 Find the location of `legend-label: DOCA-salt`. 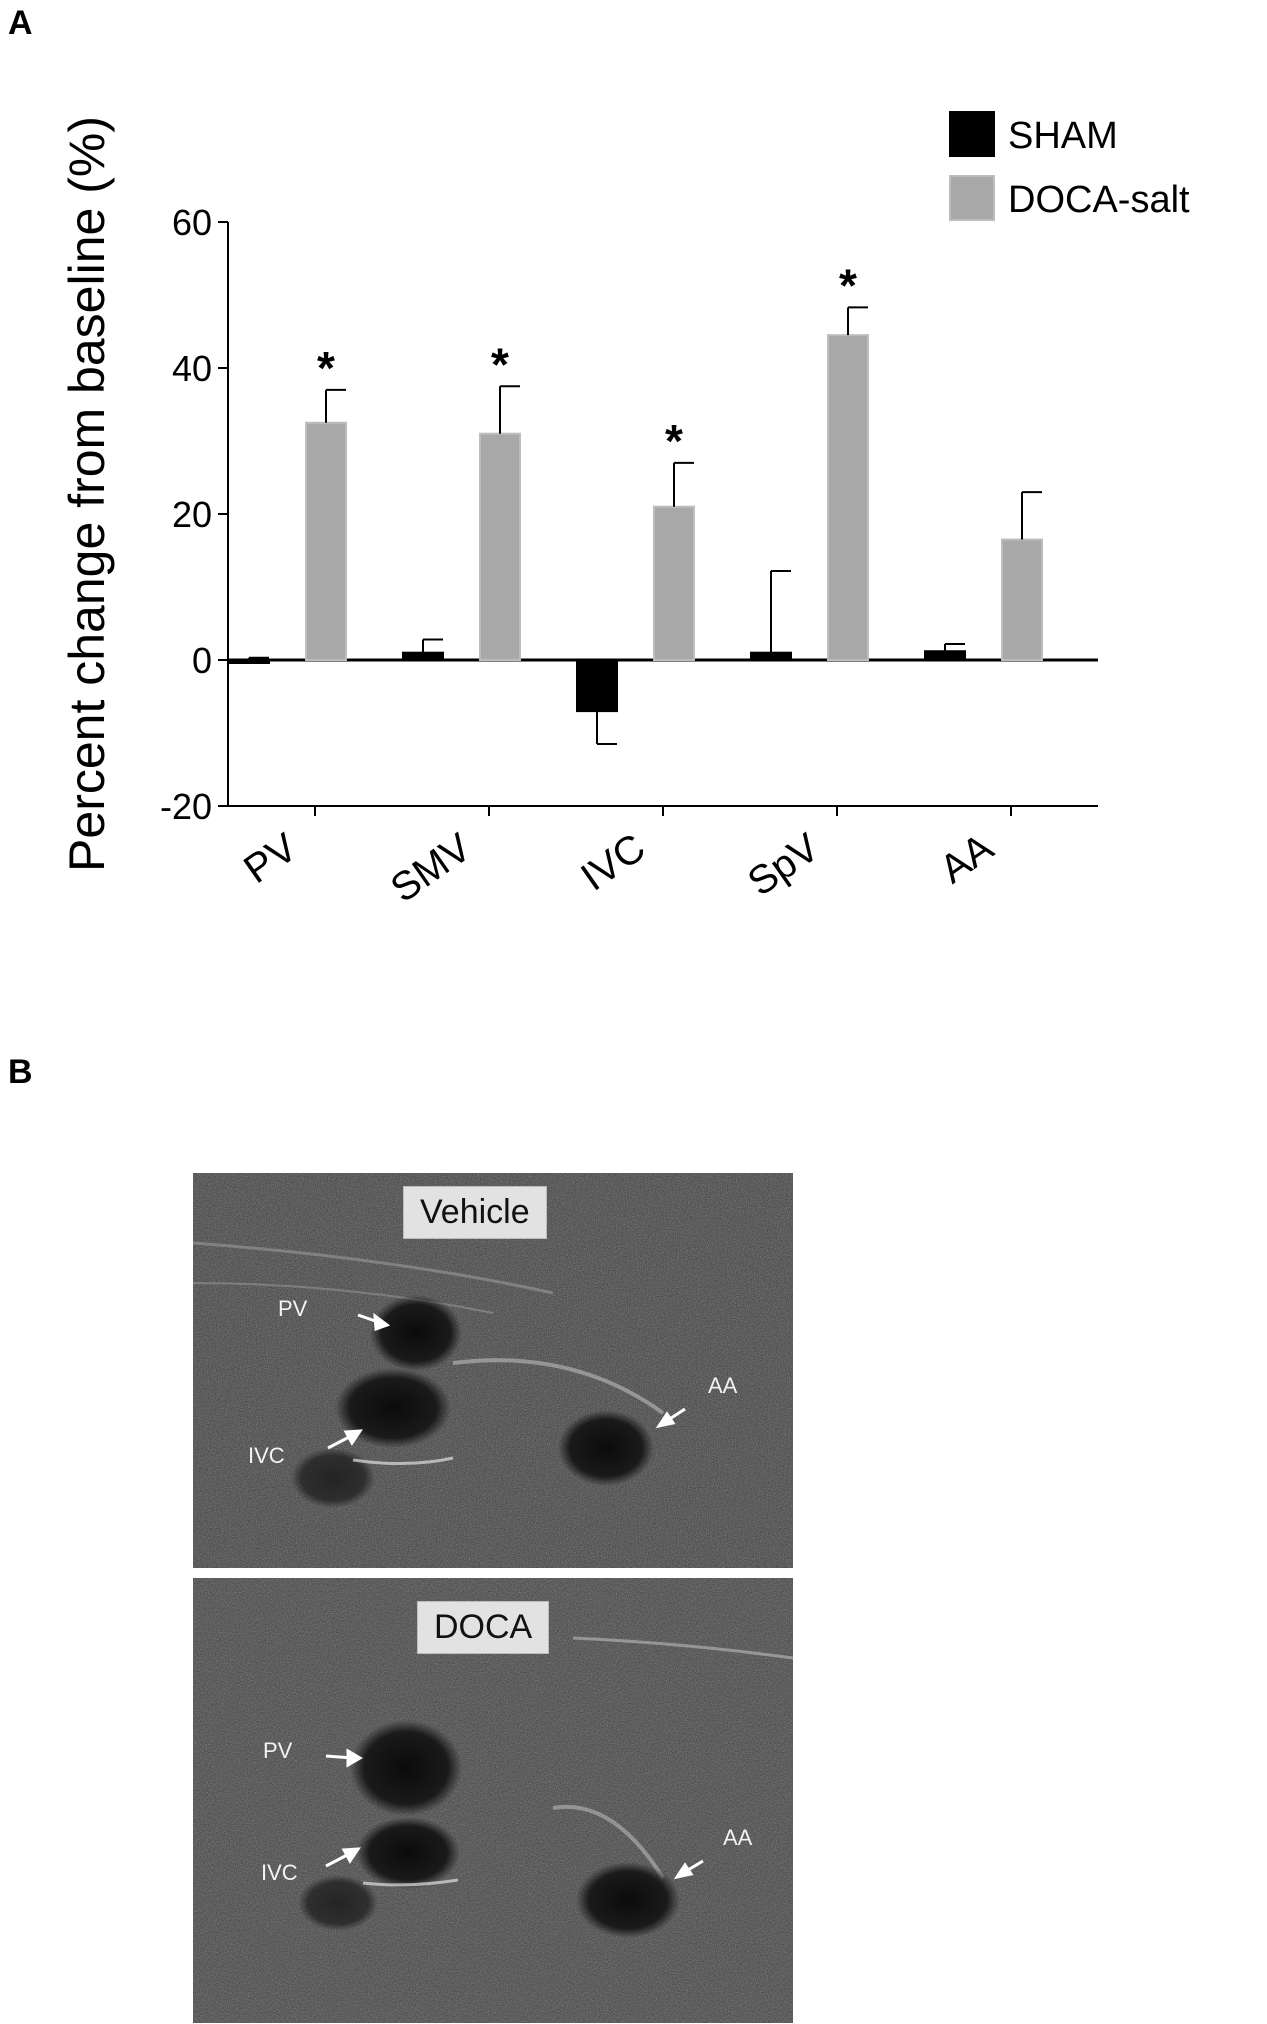

legend-label: DOCA-salt is located at coordinates (1099, 200).